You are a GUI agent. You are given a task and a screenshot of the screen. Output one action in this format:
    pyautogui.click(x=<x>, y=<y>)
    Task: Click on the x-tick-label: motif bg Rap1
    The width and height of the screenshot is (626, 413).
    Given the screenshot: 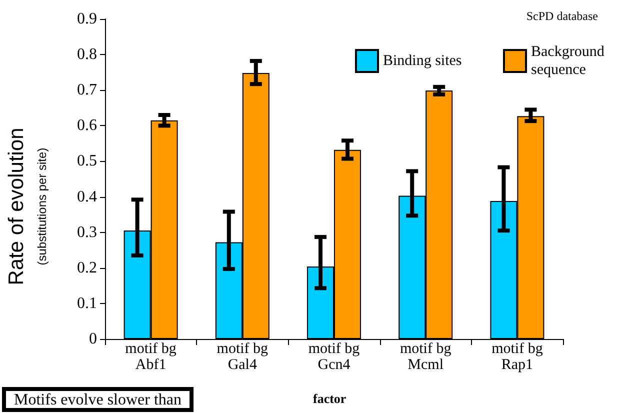 What is the action you would take?
    pyautogui.click(x=518, y=357)
    